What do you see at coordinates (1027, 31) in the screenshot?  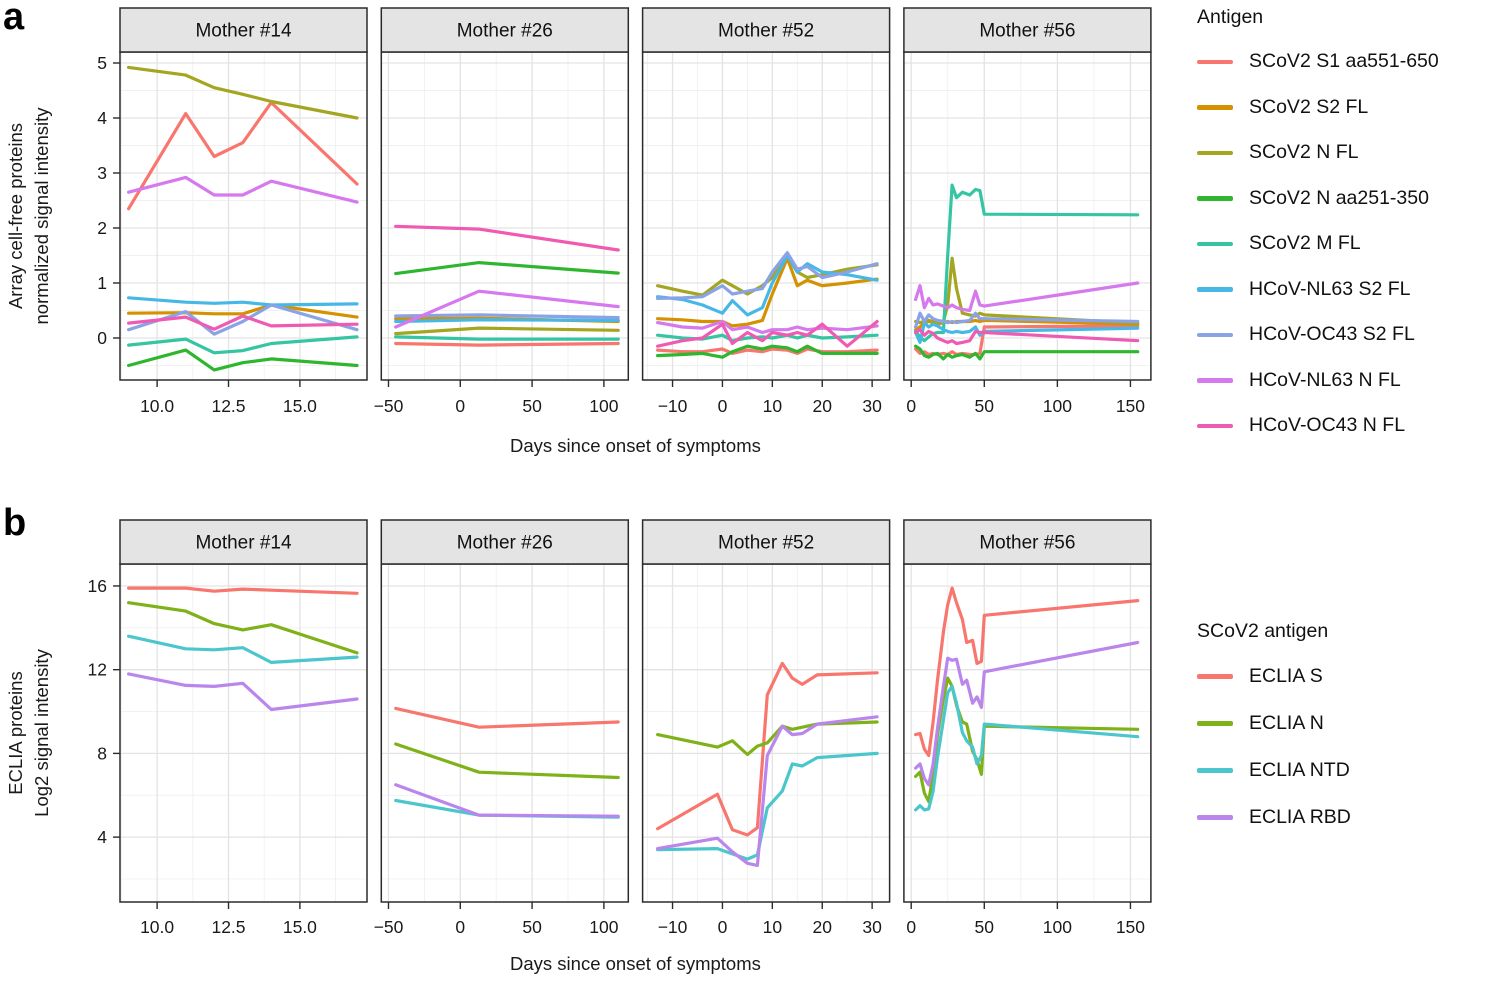 I see `facet-strip-title: Mother #56` at bounding box center [1027, 31].